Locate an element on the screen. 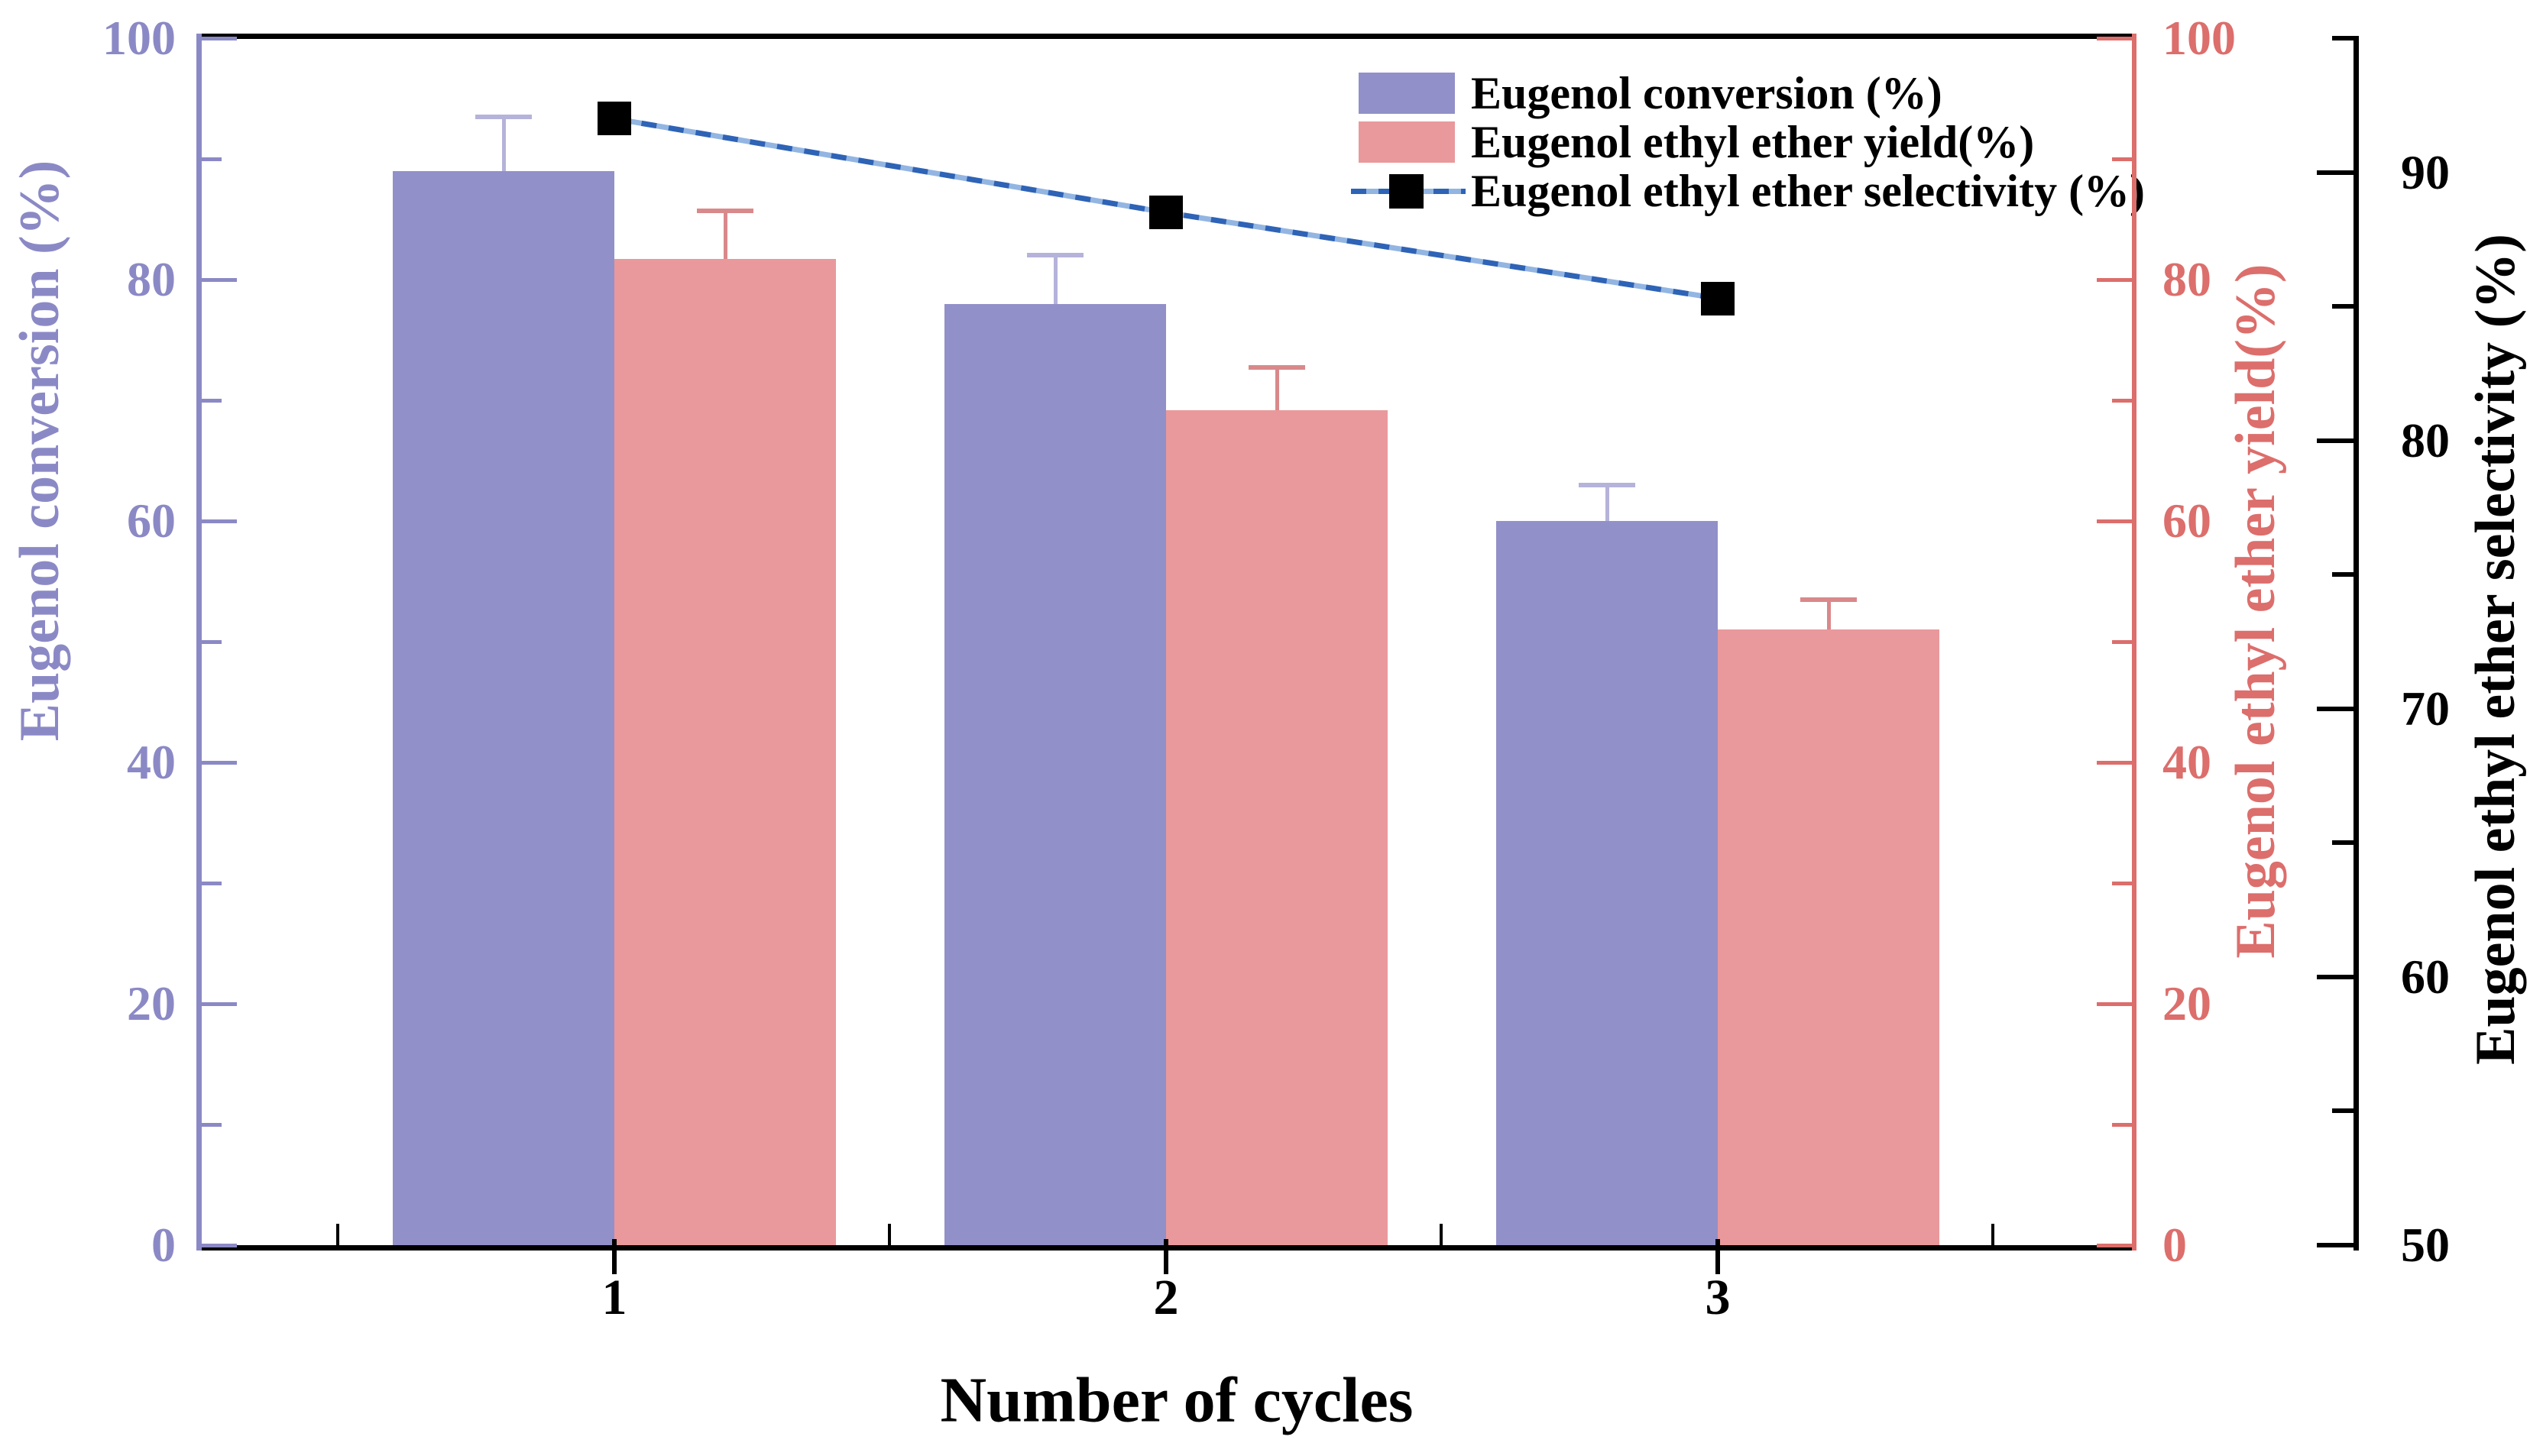 The width and height of the screenshot is (2543, 1456). left-axis-tick-label-0: 0 is located at coordinates (163, 1245).